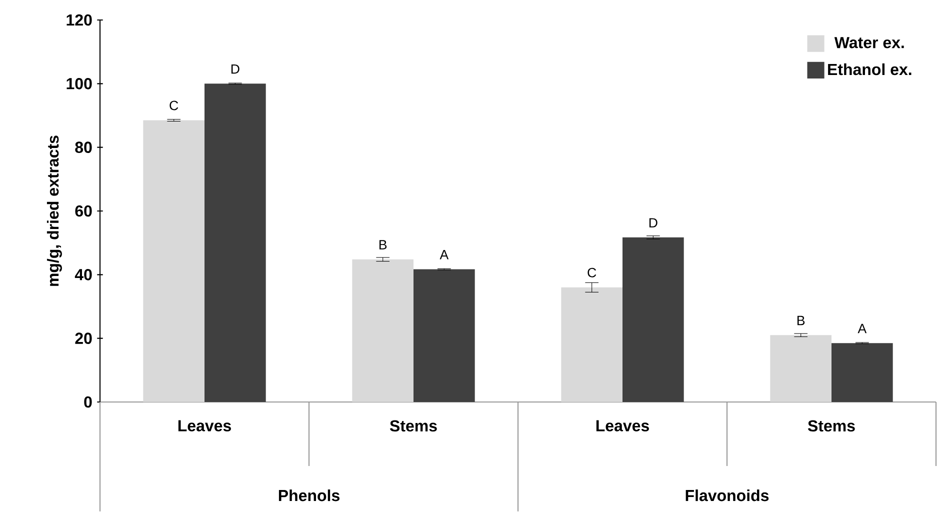 The width and height of the screenshot is (952, 512). I want to click on y-tick-label: 0, so click(88, 402).